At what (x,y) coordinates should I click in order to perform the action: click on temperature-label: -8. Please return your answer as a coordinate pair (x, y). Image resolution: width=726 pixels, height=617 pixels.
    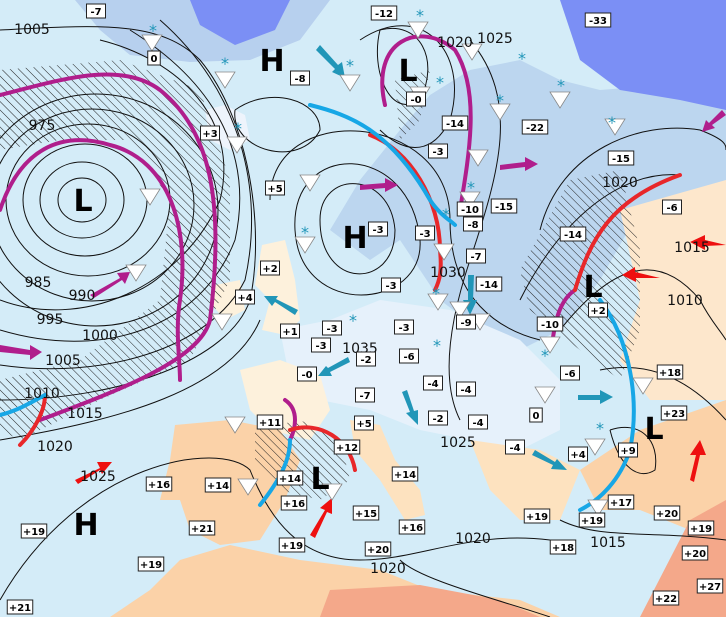
    Looking at the image, I should click on (300, 78).